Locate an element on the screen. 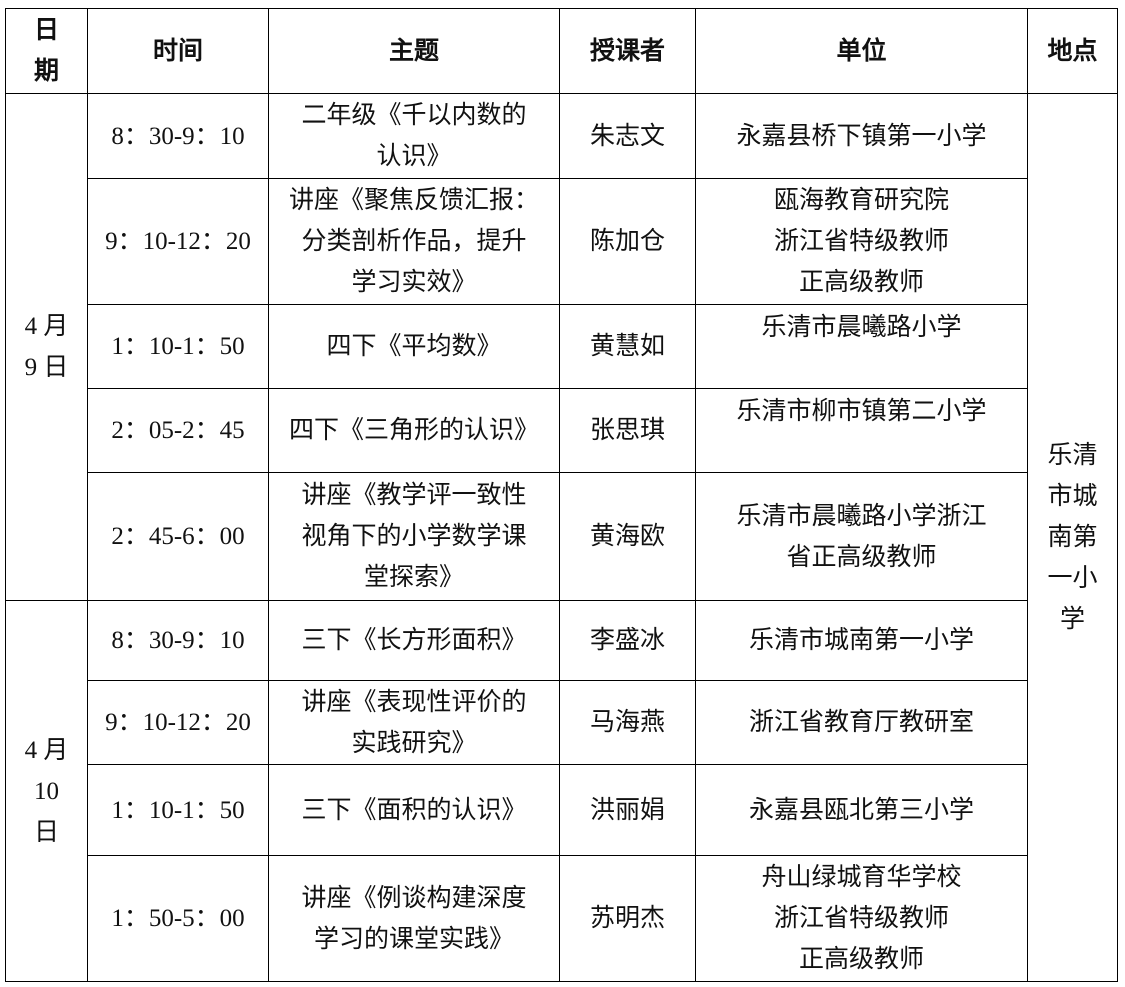 The width and height of the screenshot is (1125, 987). unit-cell: 舟山绿城育华学校 浙江省特级教师 正高级教师 is located at coordinates (861, 918).